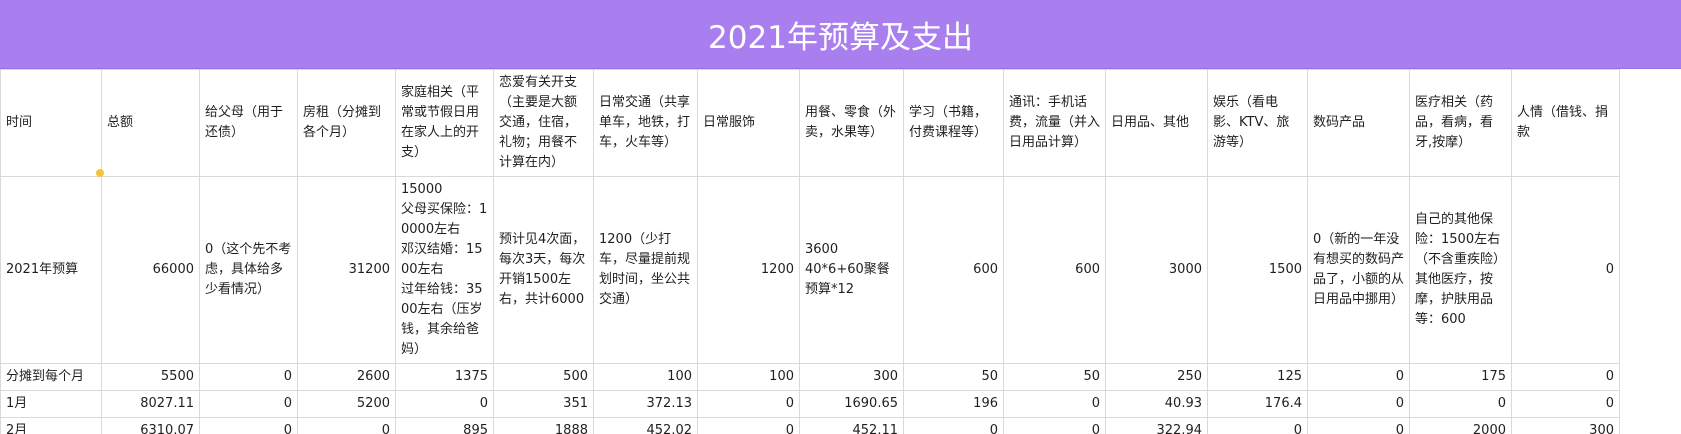 The height and width of the screenshot is (434, 1681). What do you see at coordinates (851, 404) in the screenshot?
I see `table-cell: 1690.65` at bounding box center [851, 404].